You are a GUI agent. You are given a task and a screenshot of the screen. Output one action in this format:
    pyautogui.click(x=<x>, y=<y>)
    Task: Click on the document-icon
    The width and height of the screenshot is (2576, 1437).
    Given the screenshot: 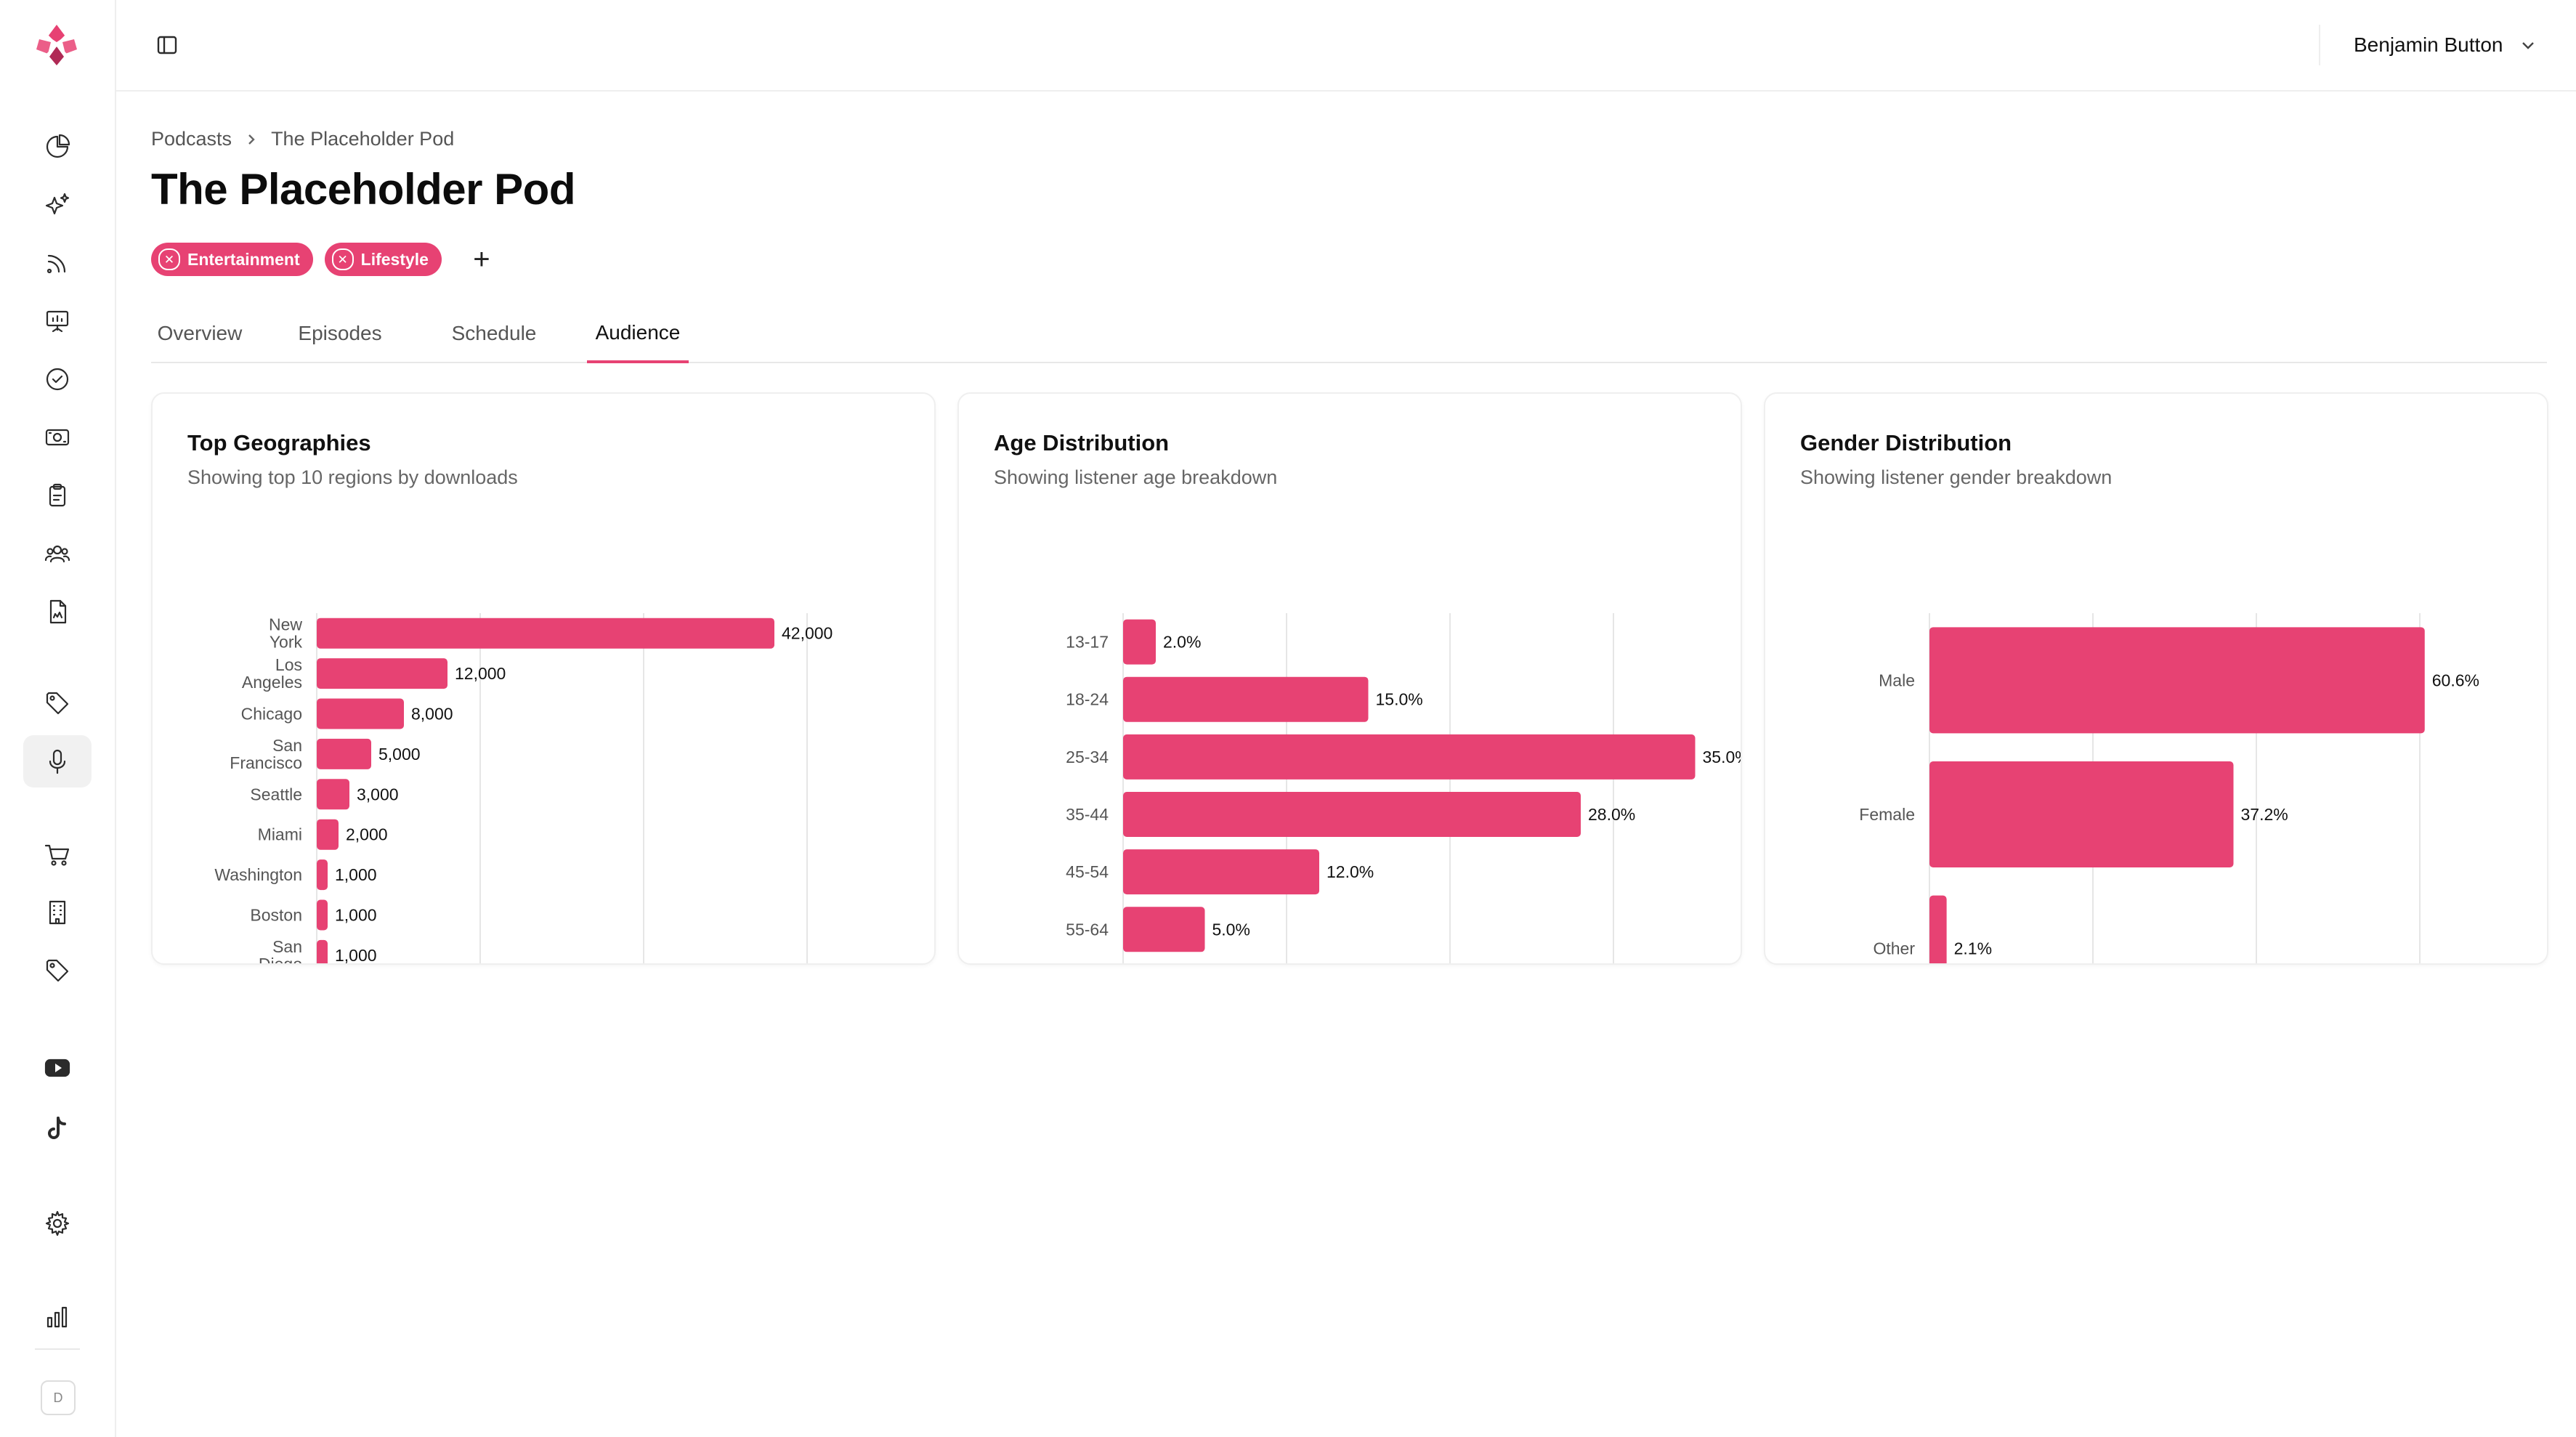 What is the action you would take?
    pyautogui.click(x=57, y=612)
    